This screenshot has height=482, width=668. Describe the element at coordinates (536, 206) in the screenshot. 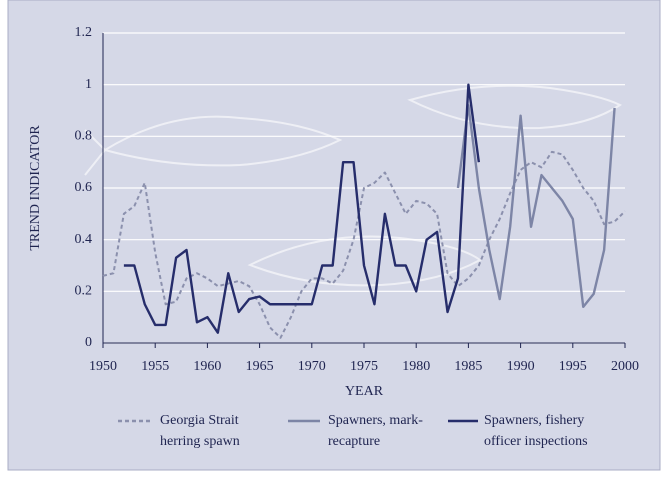

I see `series-line` at that location.